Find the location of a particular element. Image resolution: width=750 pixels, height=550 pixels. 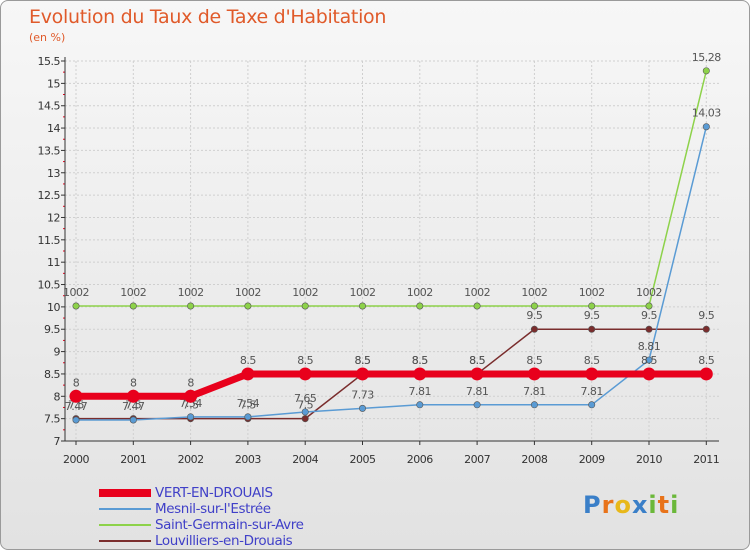

y-tick-label: 12.5 is located at coordinates (49, 195).